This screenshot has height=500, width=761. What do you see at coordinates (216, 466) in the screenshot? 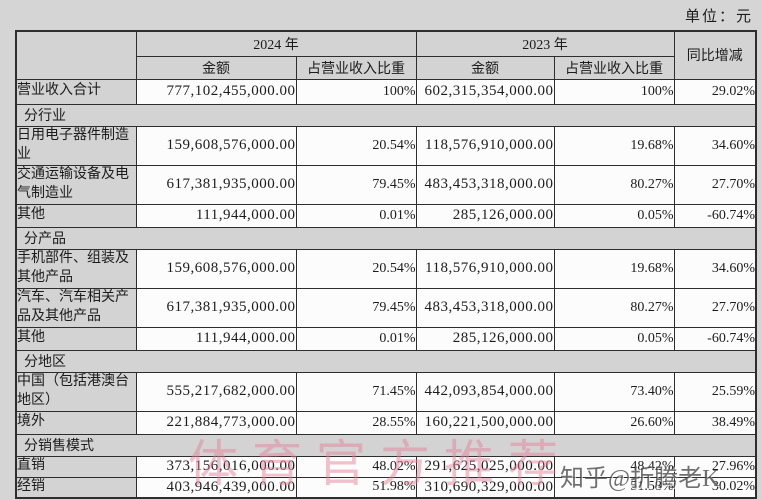
I see `amount-2024: 373,156,016,000.00` at bounding box center [216, 466].